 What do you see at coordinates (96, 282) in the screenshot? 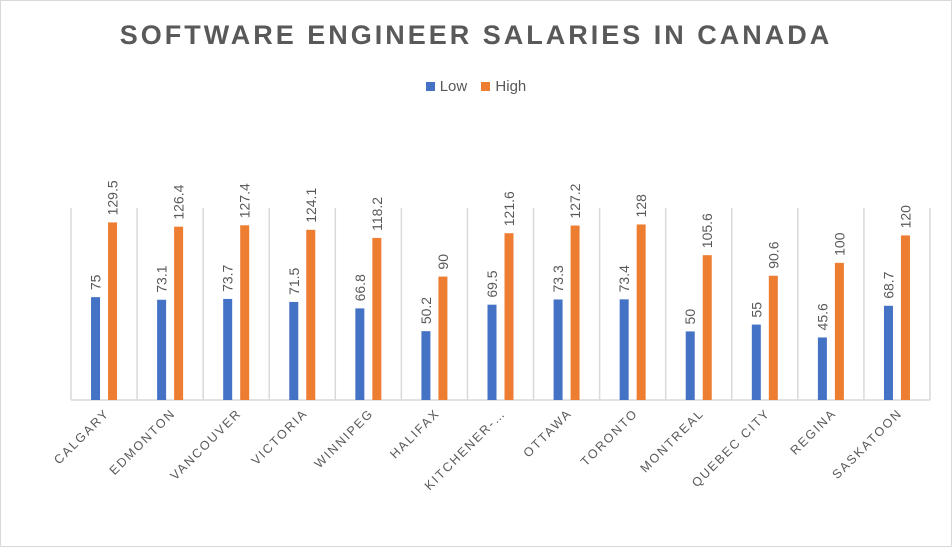
I see `data-label: 75` at bounding box center [96, 282].